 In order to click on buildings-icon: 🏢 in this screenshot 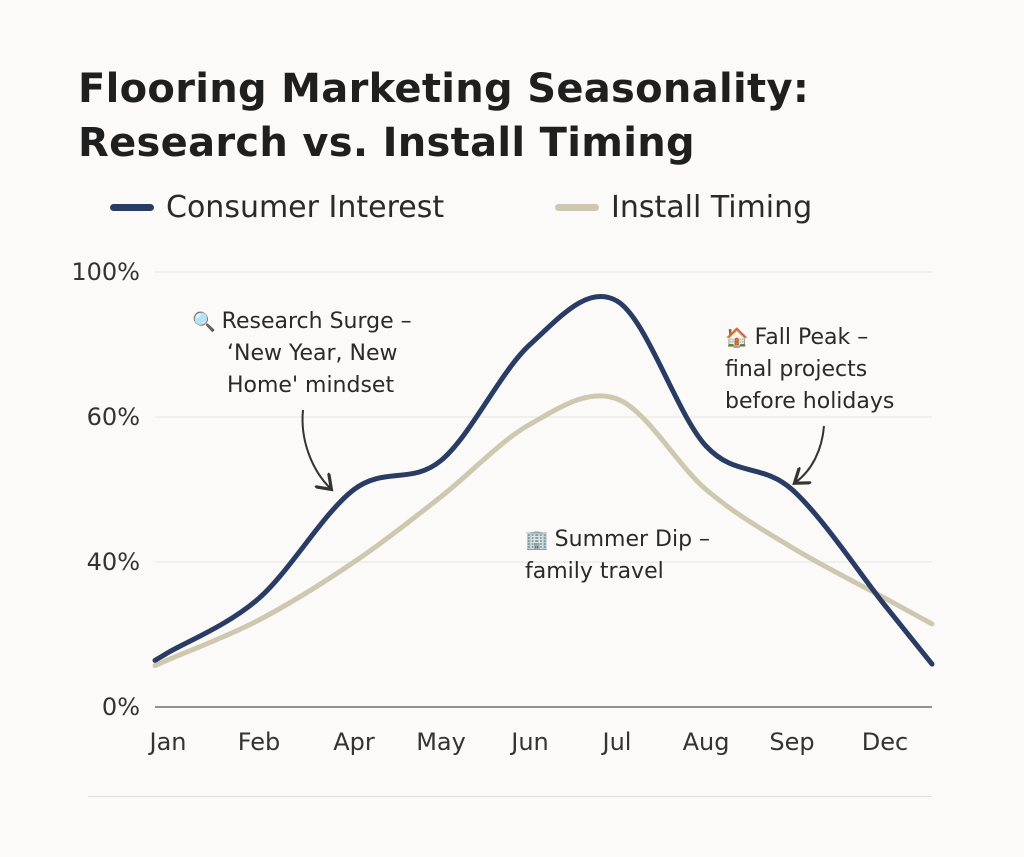, I will do `click(537, 540)`.